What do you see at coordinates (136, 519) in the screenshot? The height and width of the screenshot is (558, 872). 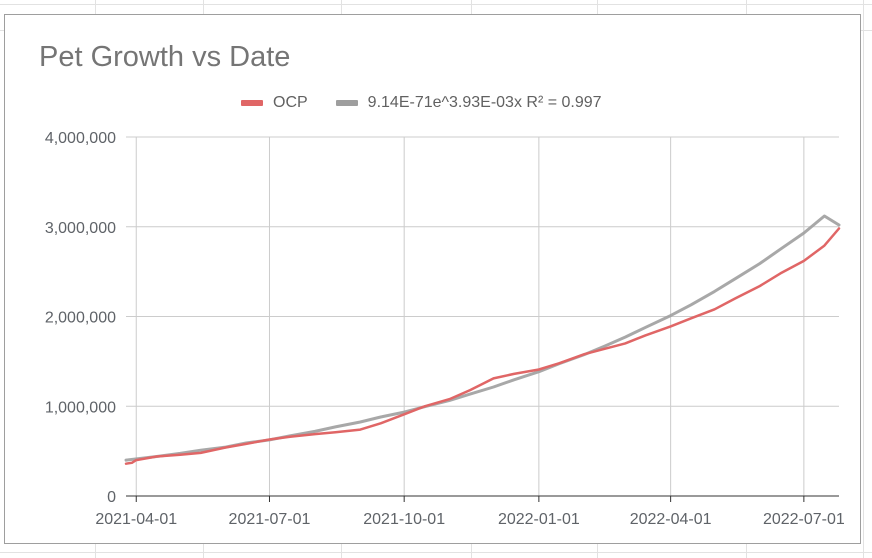 I see `x-tick-label: 2021-04-01` at bounding box center [136, 519].